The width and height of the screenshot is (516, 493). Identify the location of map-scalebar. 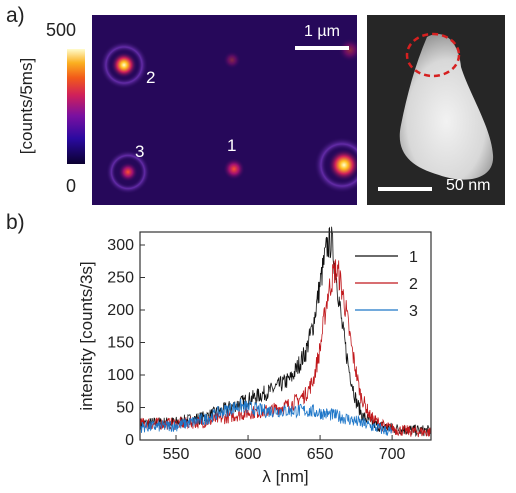
(322, 48).